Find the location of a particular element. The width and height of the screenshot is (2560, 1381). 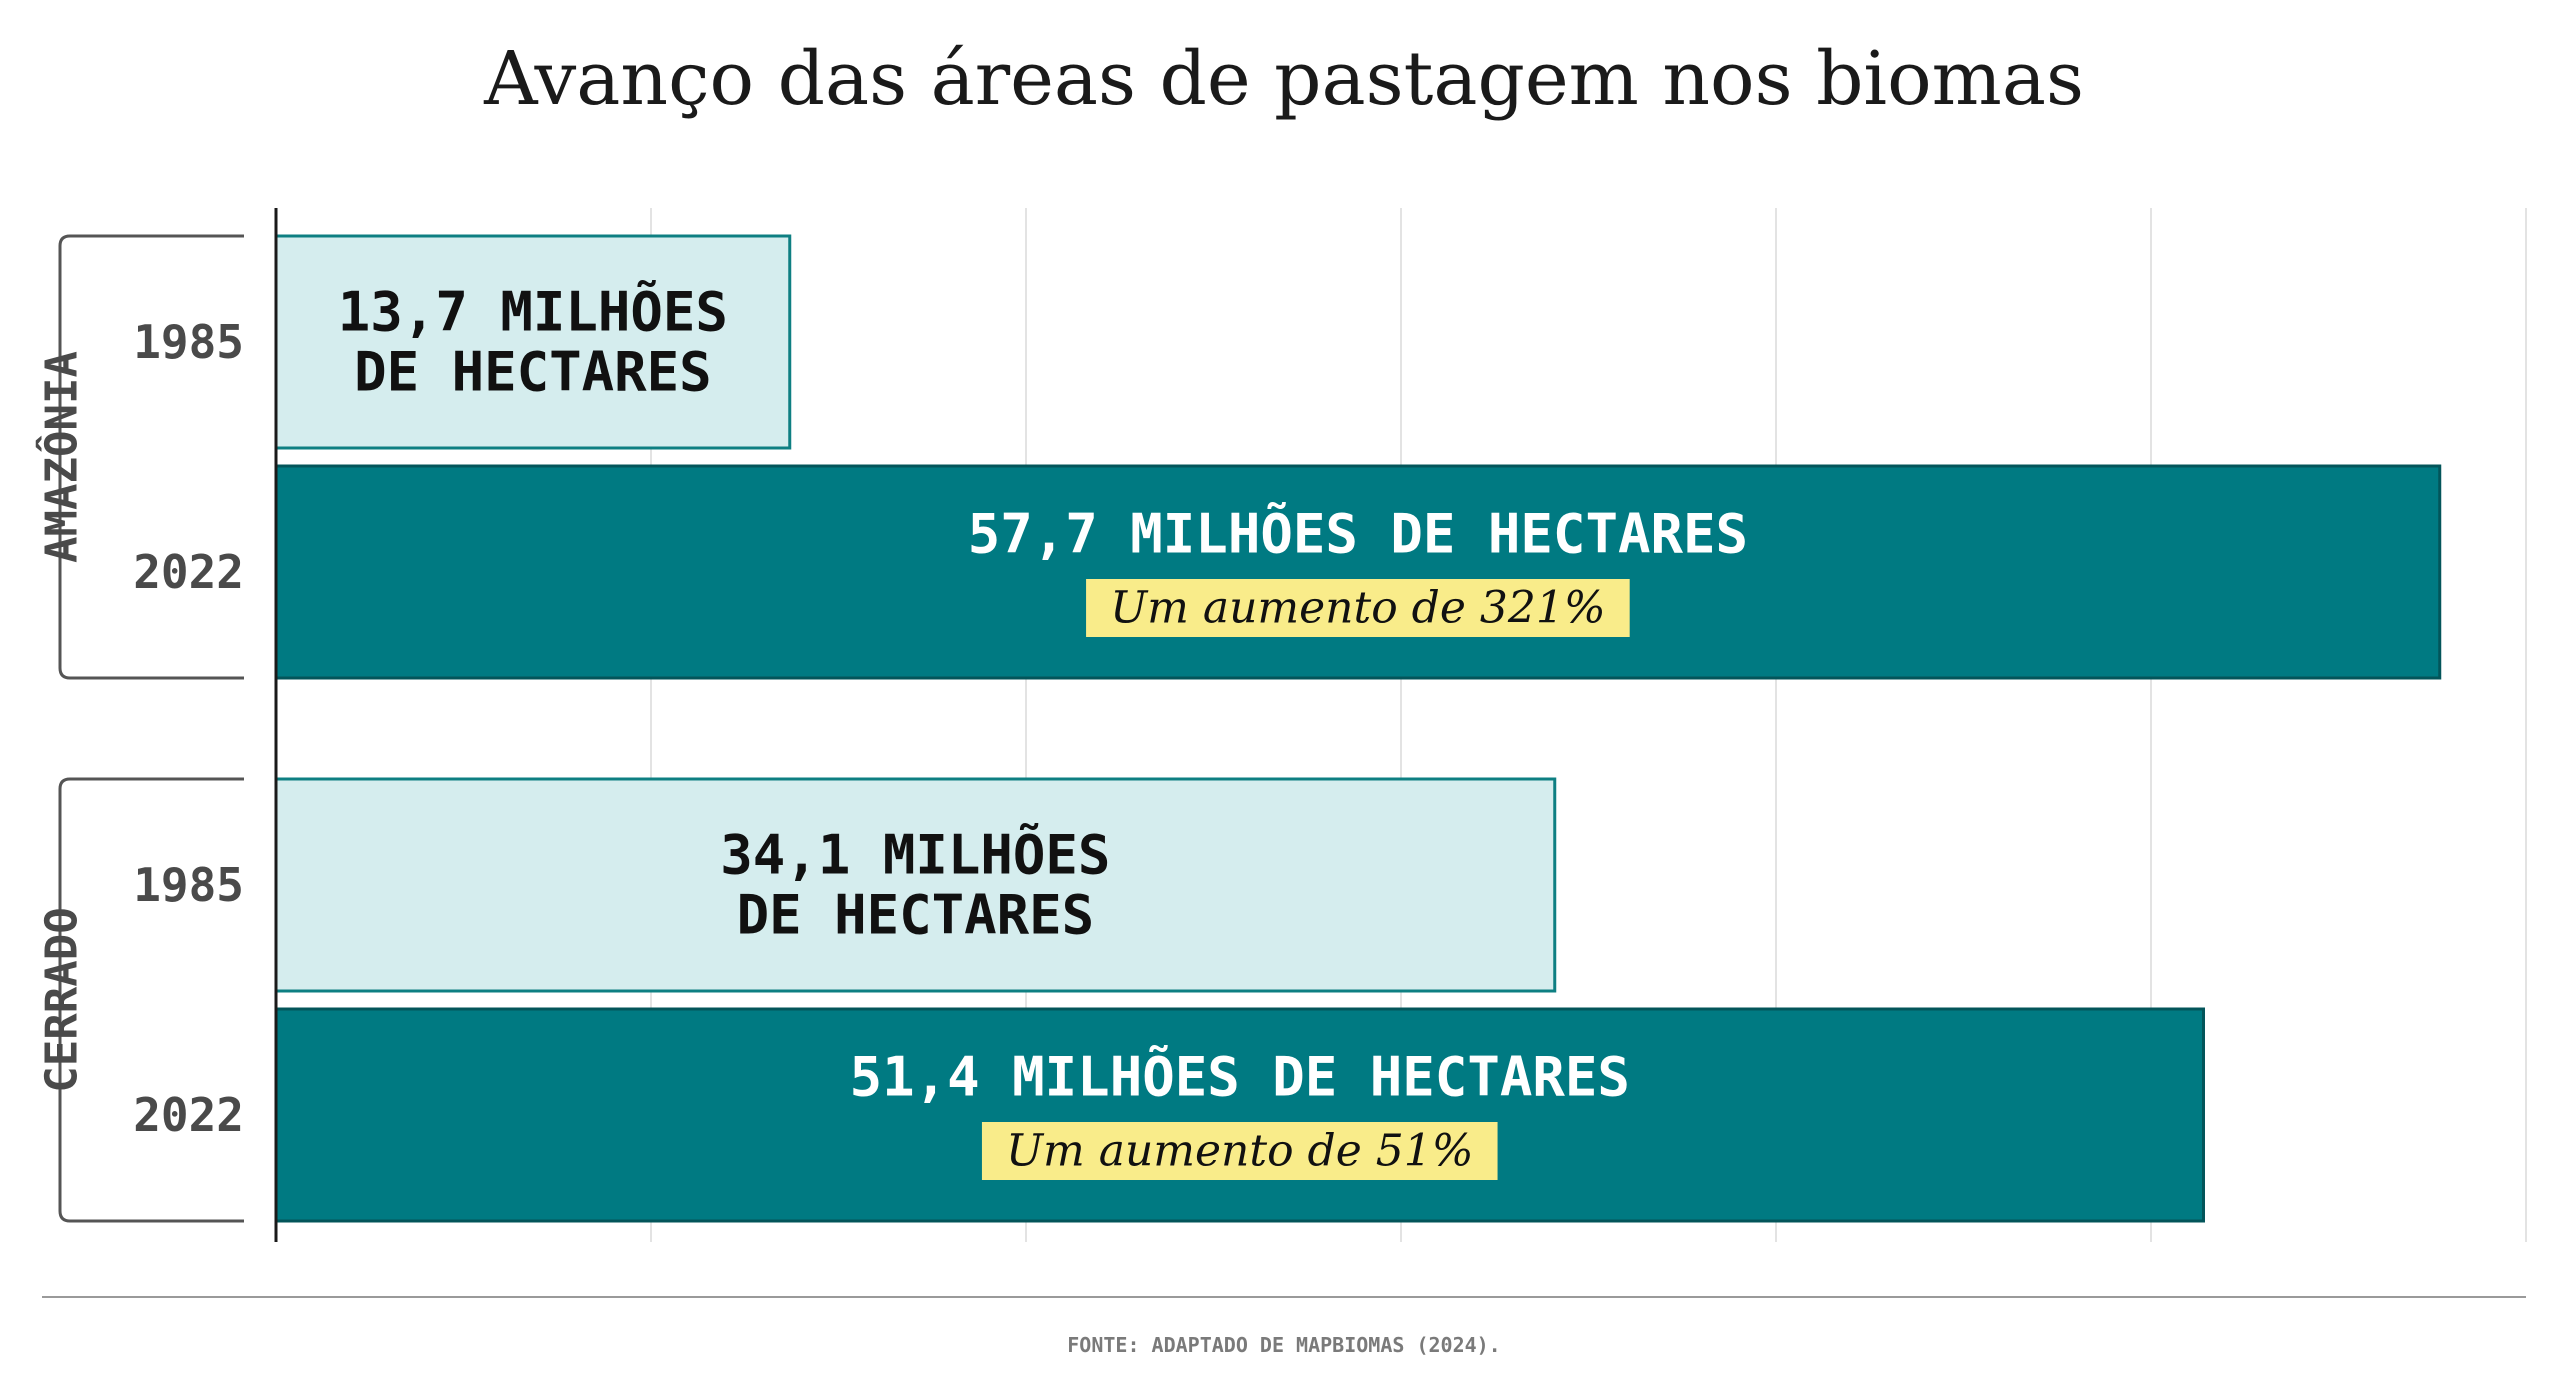

bar-value-label: 34,1 MILHÕES is located at coordinates (915, 855).